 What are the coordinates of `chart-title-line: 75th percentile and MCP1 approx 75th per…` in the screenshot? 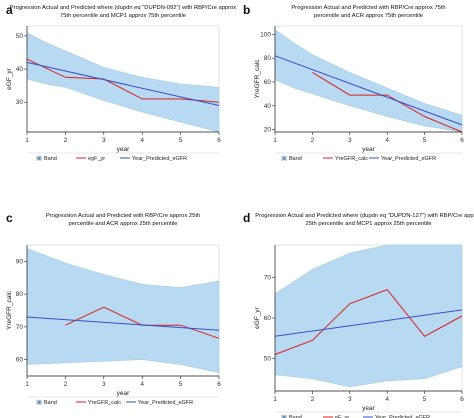 It's located at (123, 16).